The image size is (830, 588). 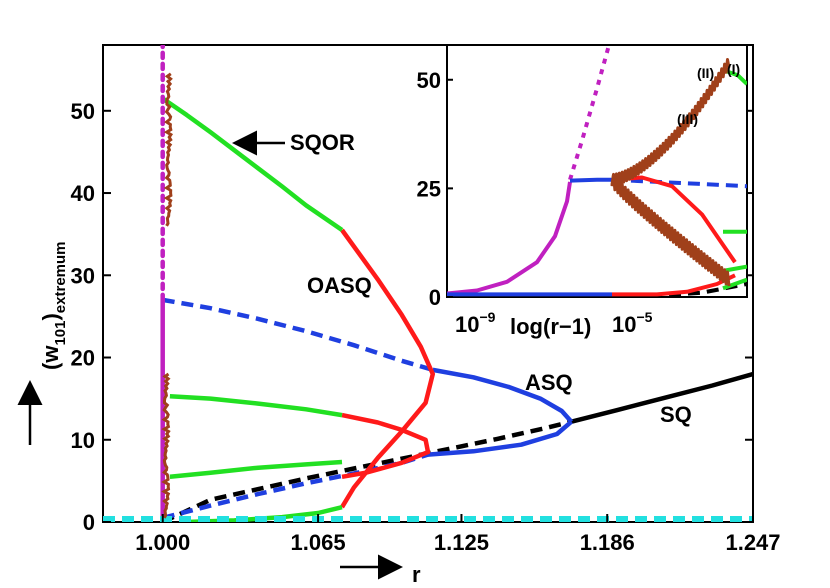 What do you see at coordinates (733, 69) in the screenshot?
I see `inset-label-i: (I)` at bounding box center [733, 69].